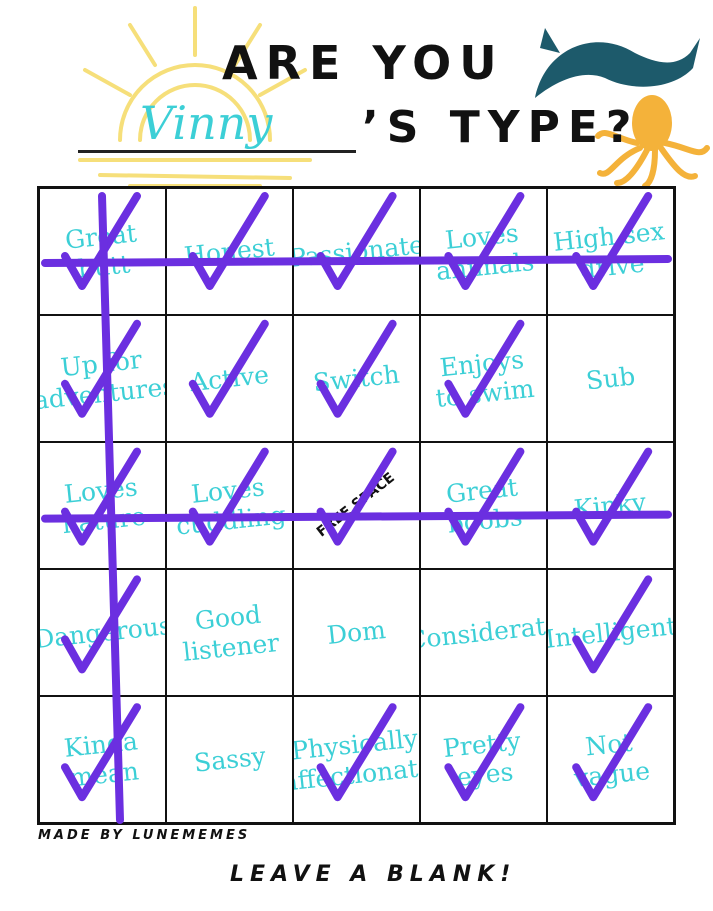 The height and width of the screenshot is (911, 713). I want to click on cell-label: Sub, so click(610, 378).